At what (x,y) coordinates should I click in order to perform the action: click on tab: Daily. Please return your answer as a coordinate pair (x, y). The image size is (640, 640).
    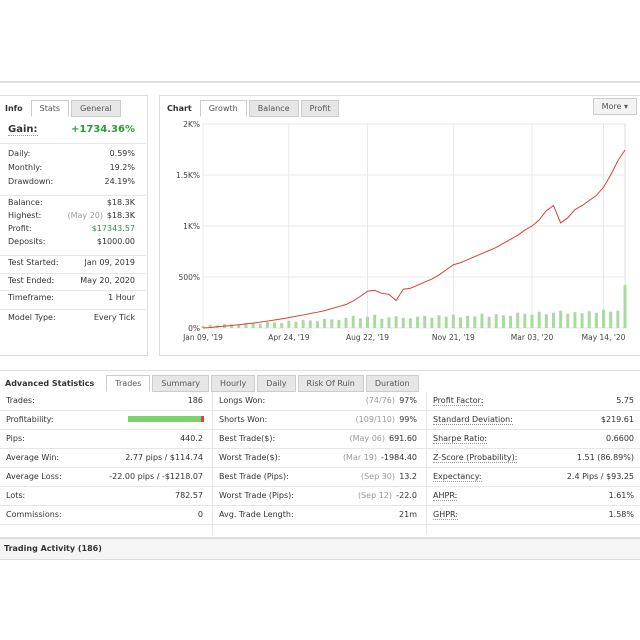
    Looking at the image, I should click on (276, 383).